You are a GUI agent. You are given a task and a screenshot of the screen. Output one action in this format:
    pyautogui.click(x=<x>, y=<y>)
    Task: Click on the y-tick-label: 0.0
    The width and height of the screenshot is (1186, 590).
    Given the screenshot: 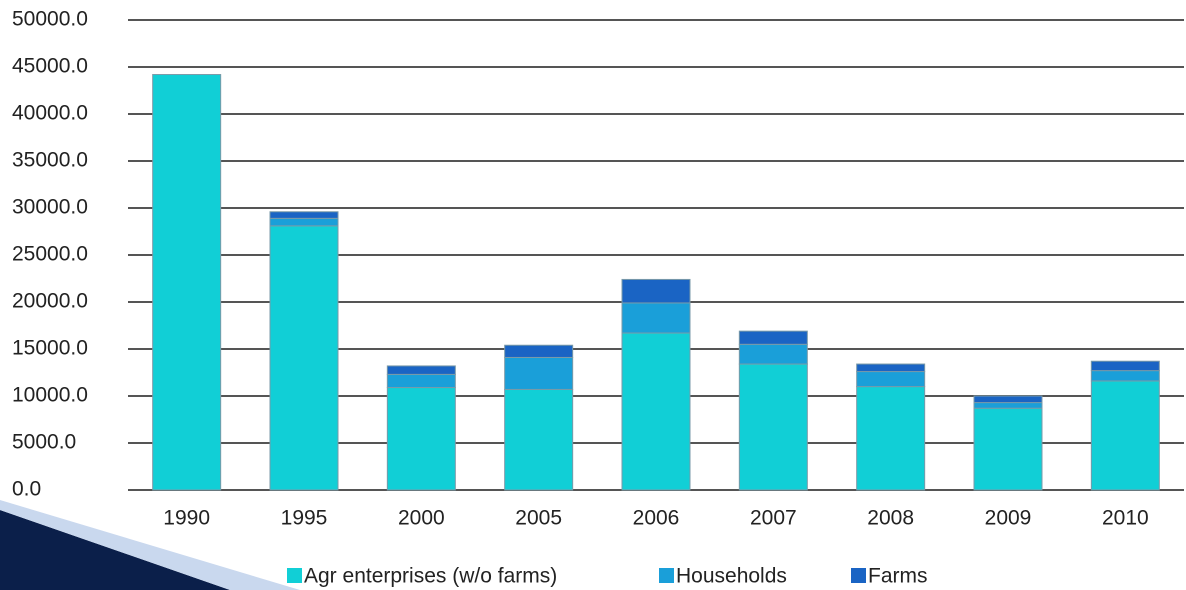 What is the action you would take?
    pyautogui.click(x=26, y=489)
    